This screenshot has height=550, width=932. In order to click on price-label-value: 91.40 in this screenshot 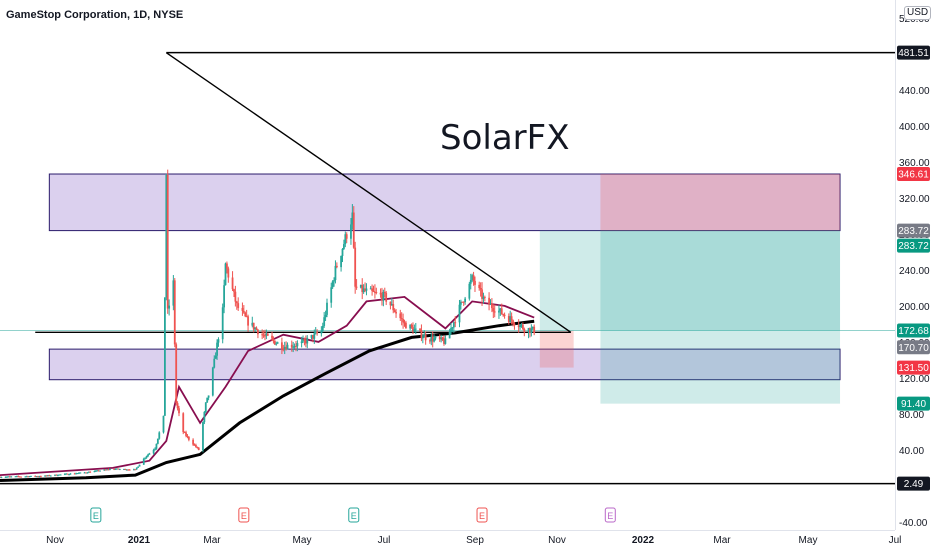, I will do `click(913, 404)`.